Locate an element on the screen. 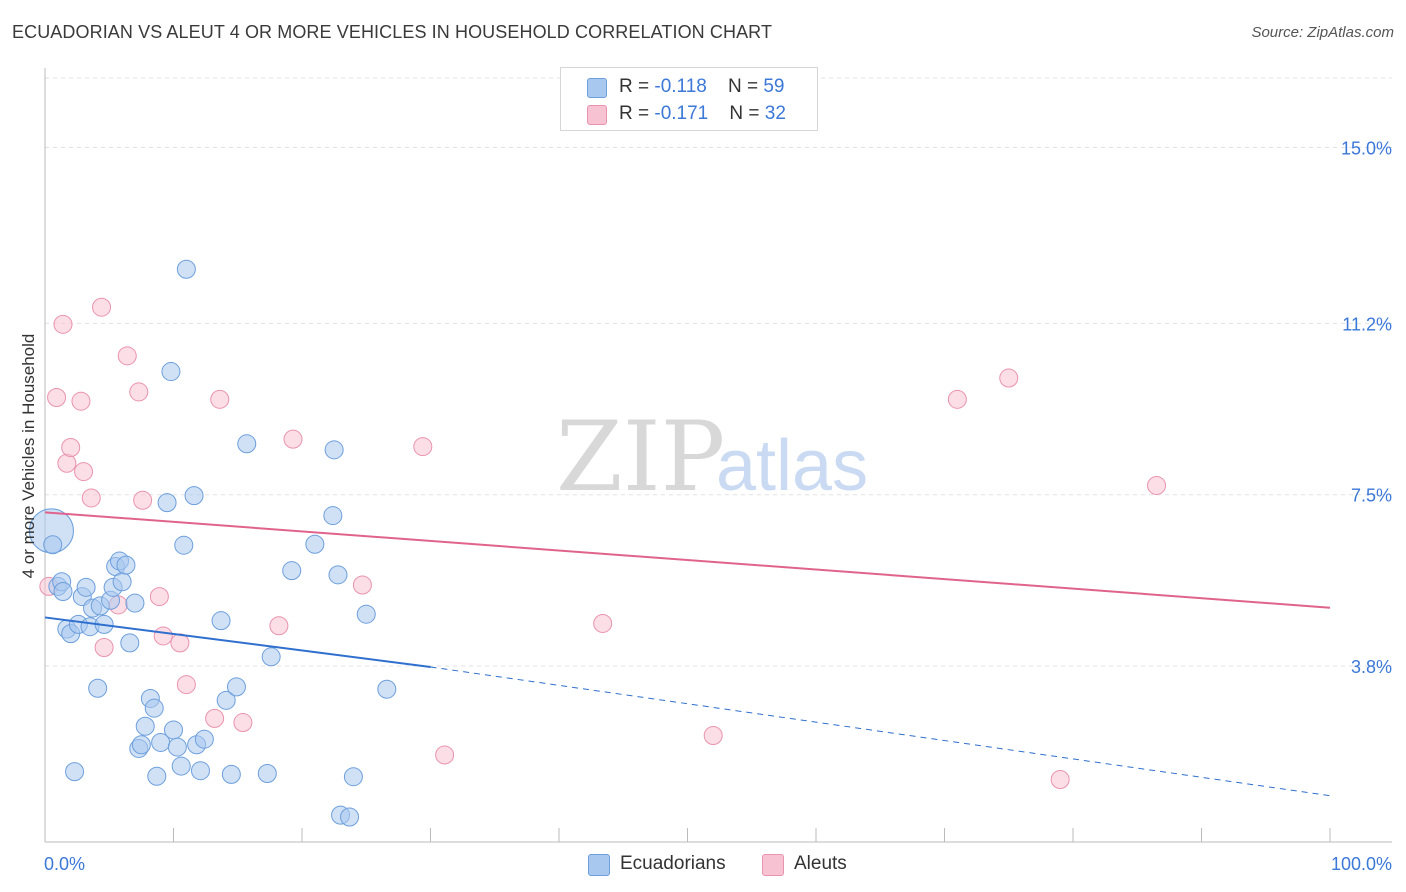 This screenshot has height=892, width=1406. source-label: Source: ZipAtlas.com is located at coordinates (1322, 32).